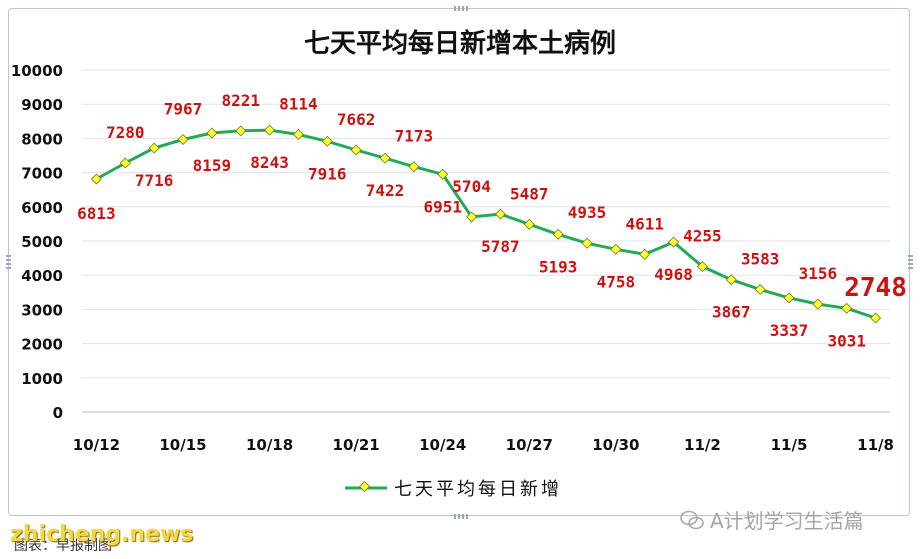 The height and width of the screenshot is (559, 922). Describe the element at coordinates (789, 330) in the screenshot. I see `data-label: 3337` at that location.